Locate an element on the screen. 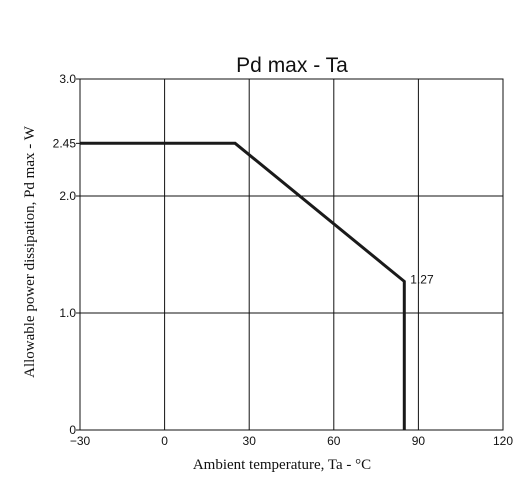 This screenshot has width=529, height=498. annotations: 1.27 is located at coordinates (422, 279).